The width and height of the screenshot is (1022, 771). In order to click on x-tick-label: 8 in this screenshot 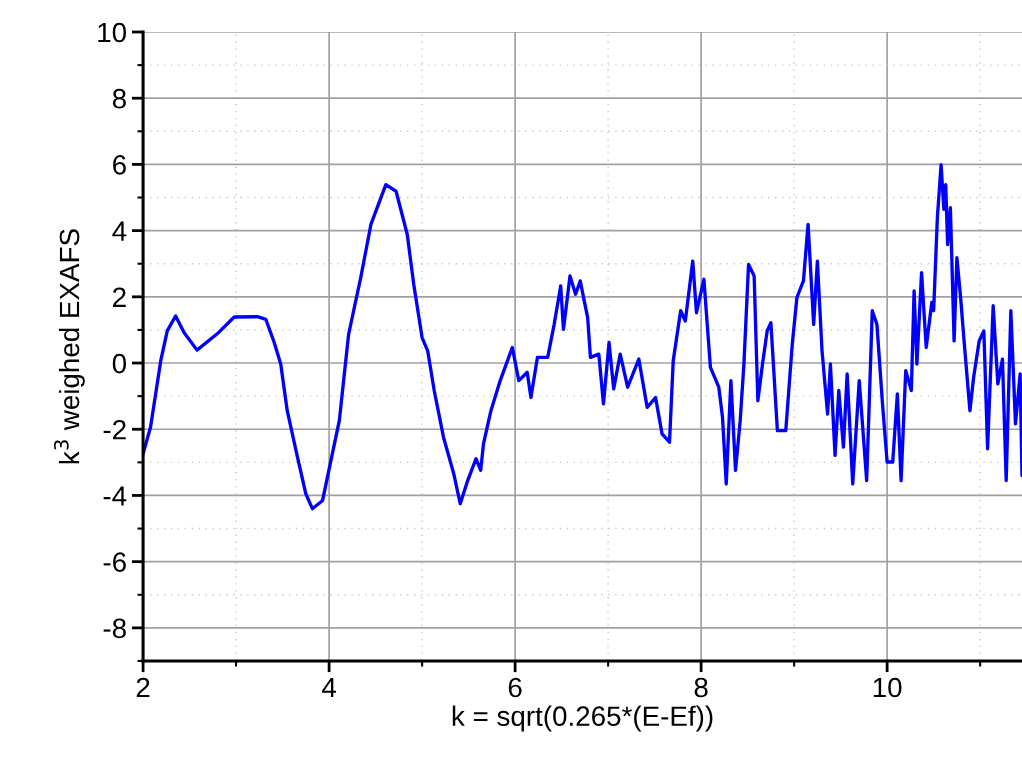, I will do `click(701, 687)`.